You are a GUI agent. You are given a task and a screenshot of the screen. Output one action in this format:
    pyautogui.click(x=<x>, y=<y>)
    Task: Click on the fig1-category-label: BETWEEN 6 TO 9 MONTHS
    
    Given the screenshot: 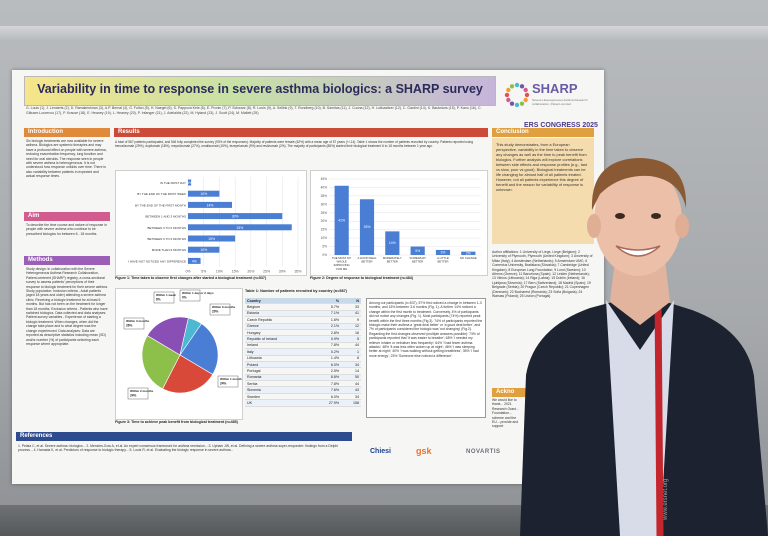 What is the action you would take?
    pyautogui.click(x=166, y=239)
    